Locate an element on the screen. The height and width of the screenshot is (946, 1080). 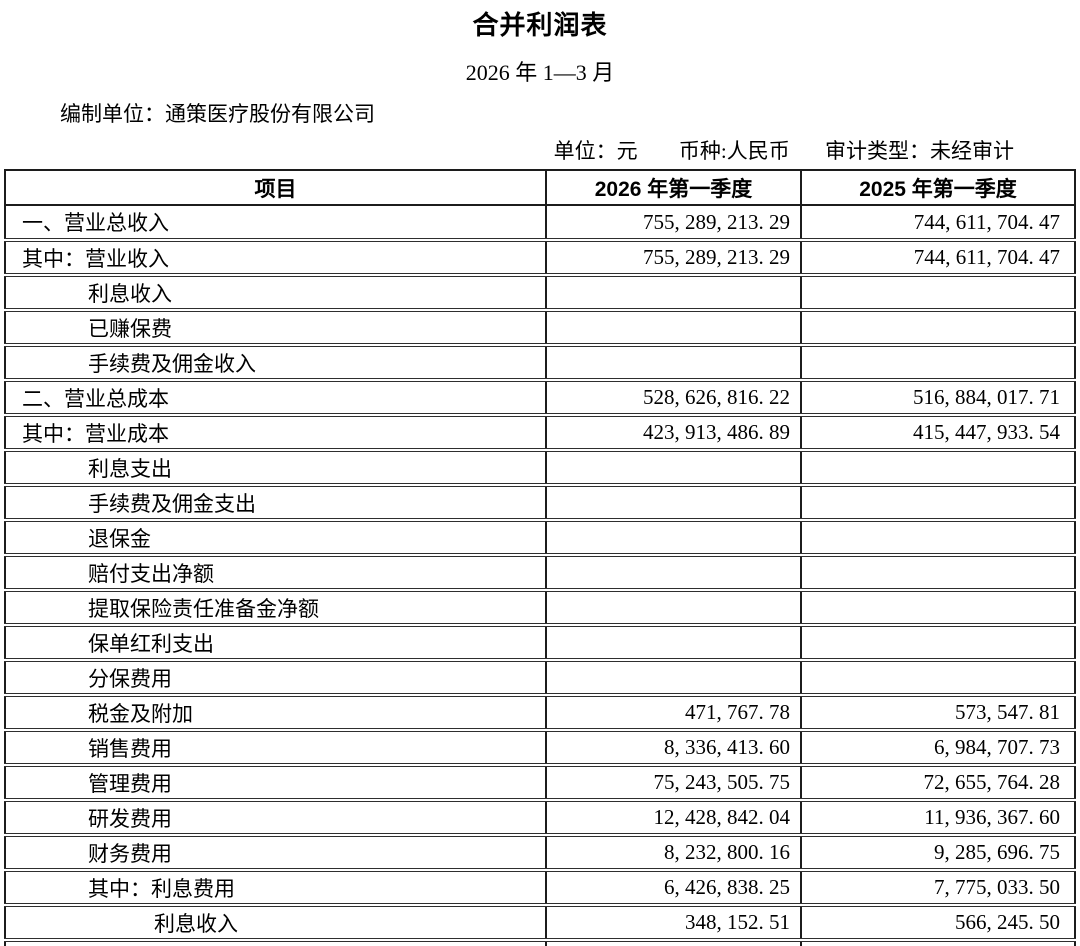
value-cell-2026: 12, 428, 842. 04 is located at coordinates (673, 817).